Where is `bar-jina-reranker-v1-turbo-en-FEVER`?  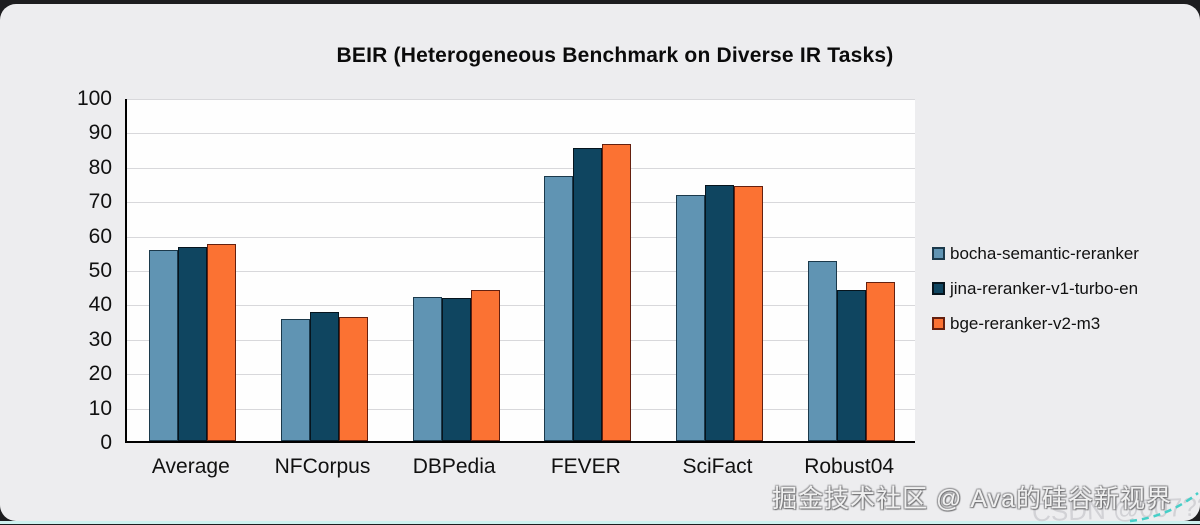 bar-jina-reranker-v1-turbo-en-FEVER is located at coordinates (588, 294).